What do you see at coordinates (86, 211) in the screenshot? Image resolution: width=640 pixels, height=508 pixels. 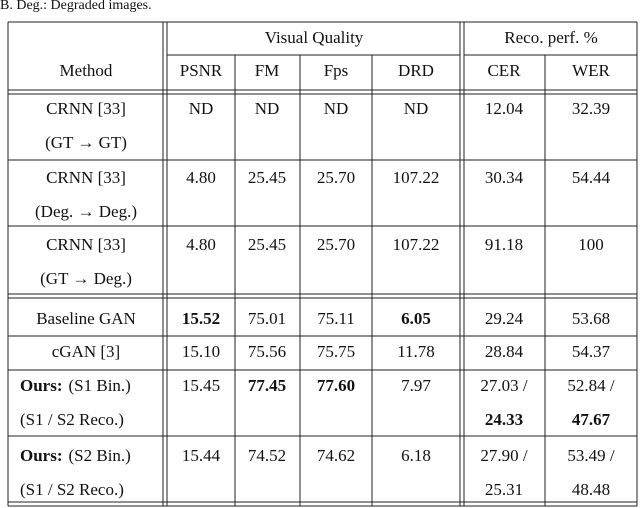 I see `method-cell: (Deg. → Deg.)` at bounding box center [86, 211].